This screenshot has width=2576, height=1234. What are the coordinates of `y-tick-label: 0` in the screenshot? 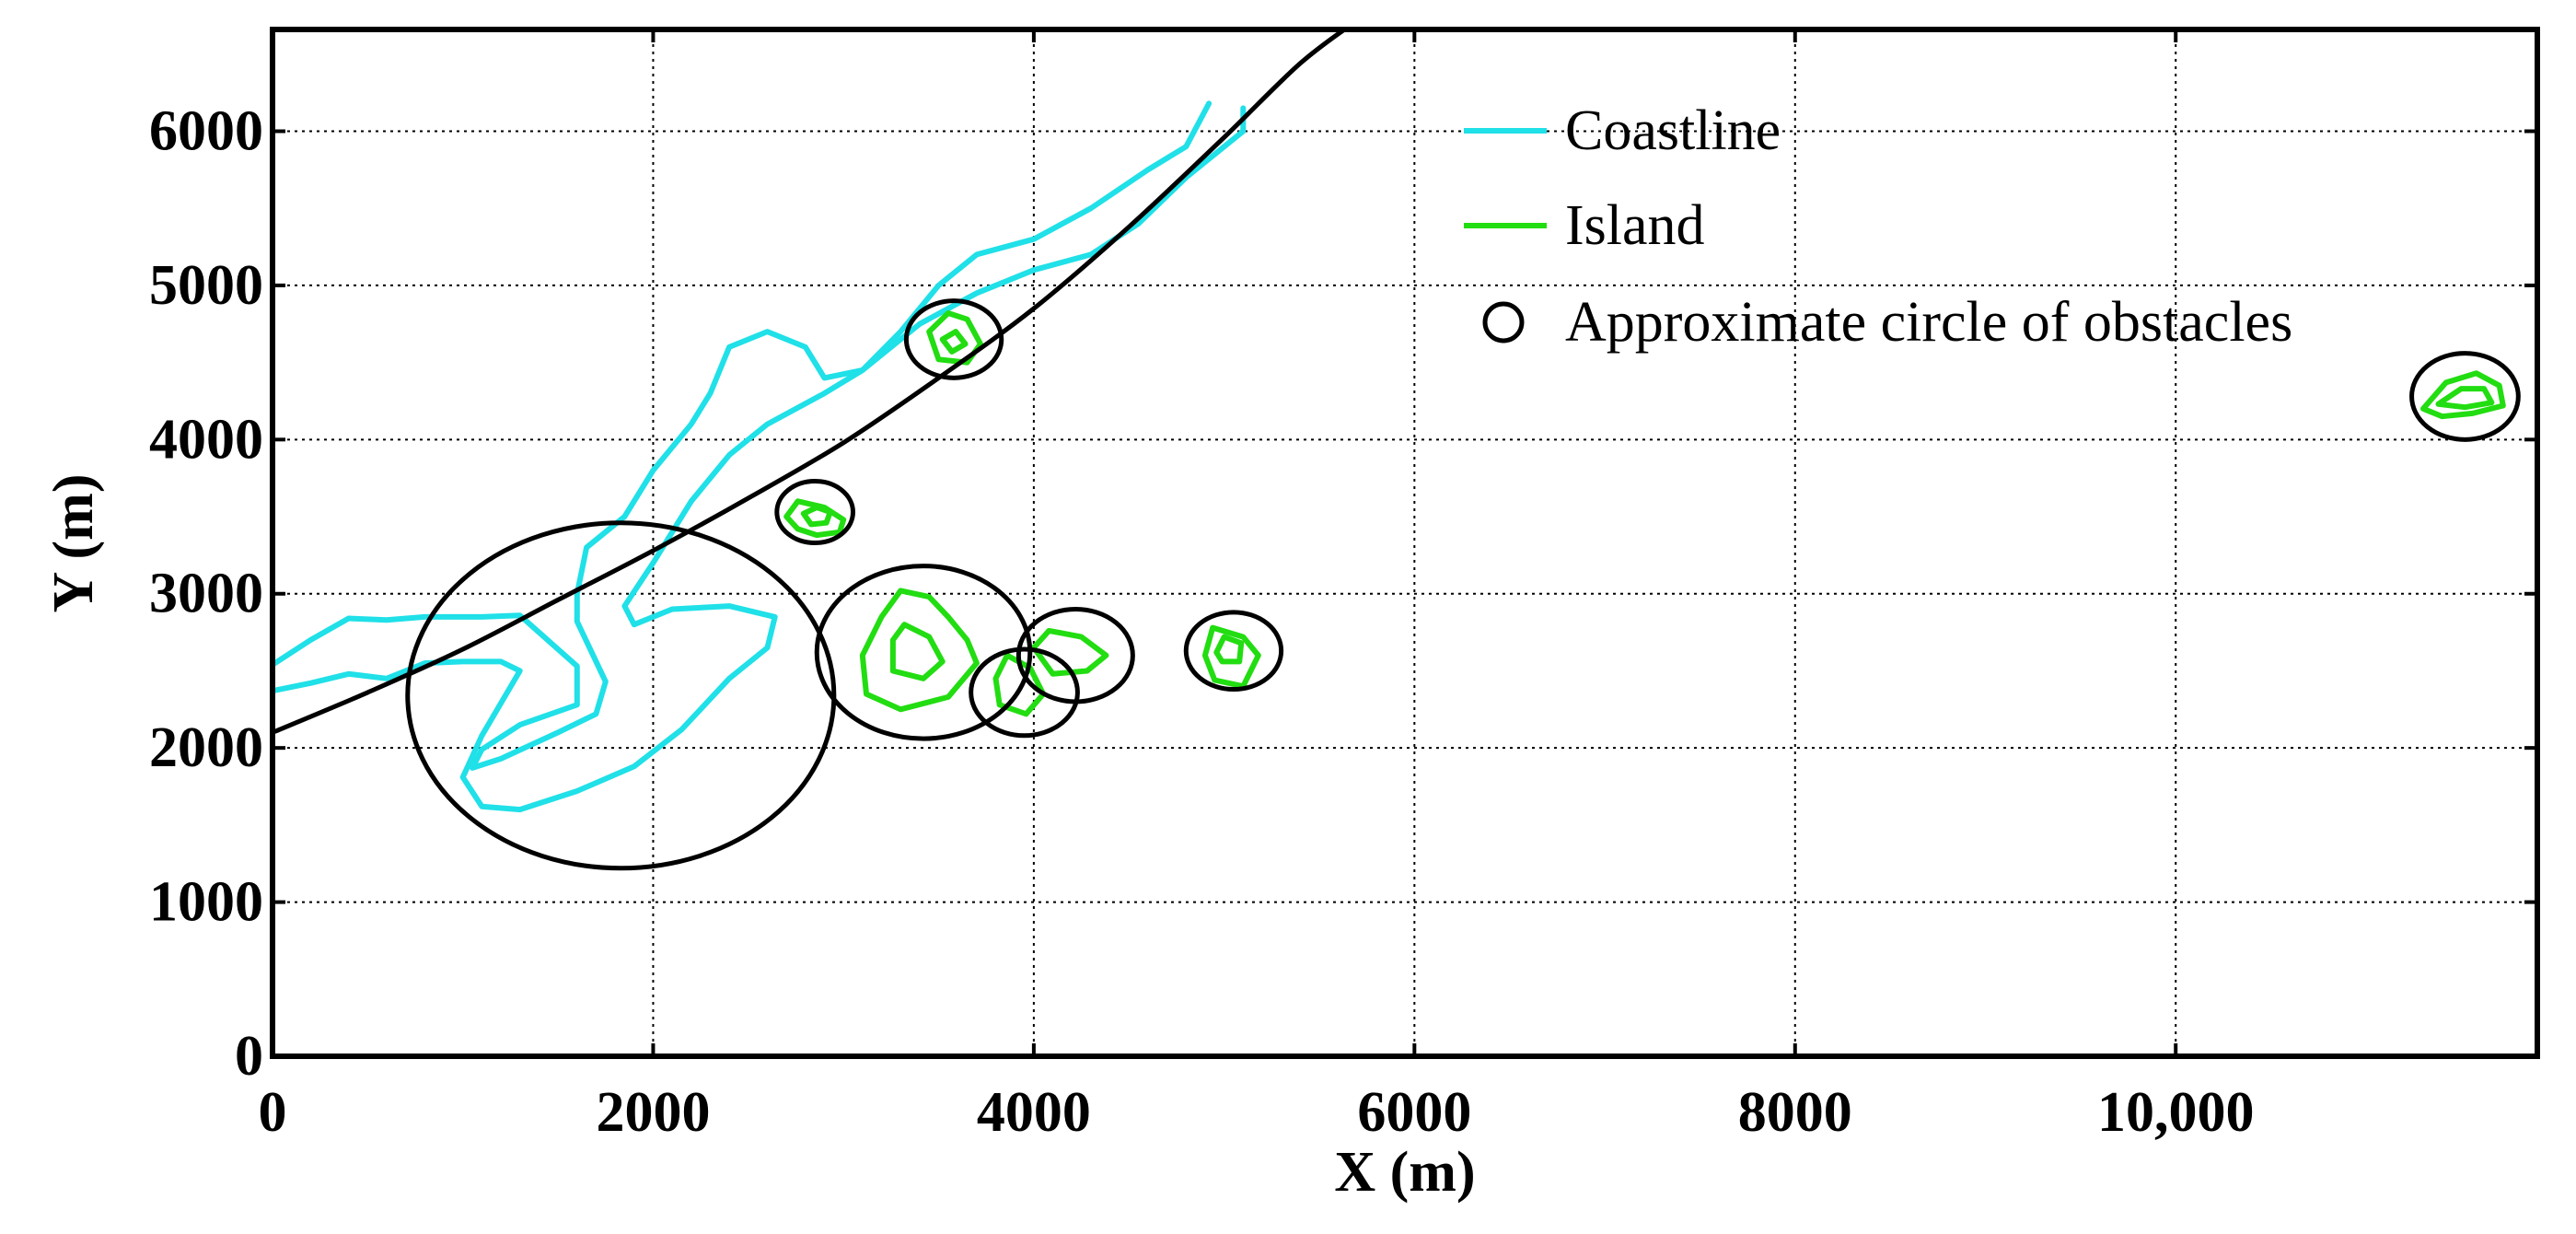 It's located at (249, 1056).